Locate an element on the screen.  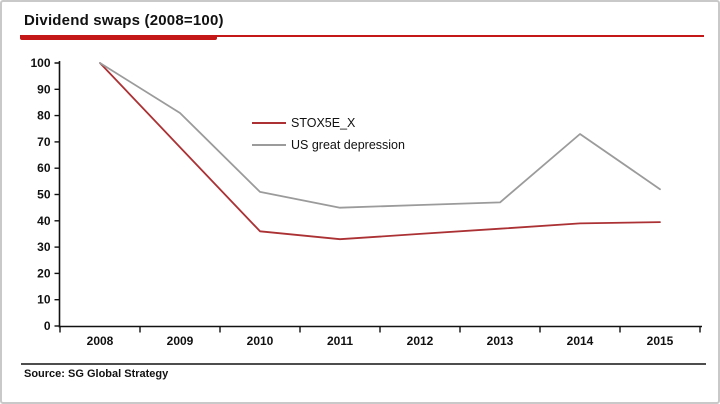
y-axis-tick-label: 80 is located at coordinates (44, 116).